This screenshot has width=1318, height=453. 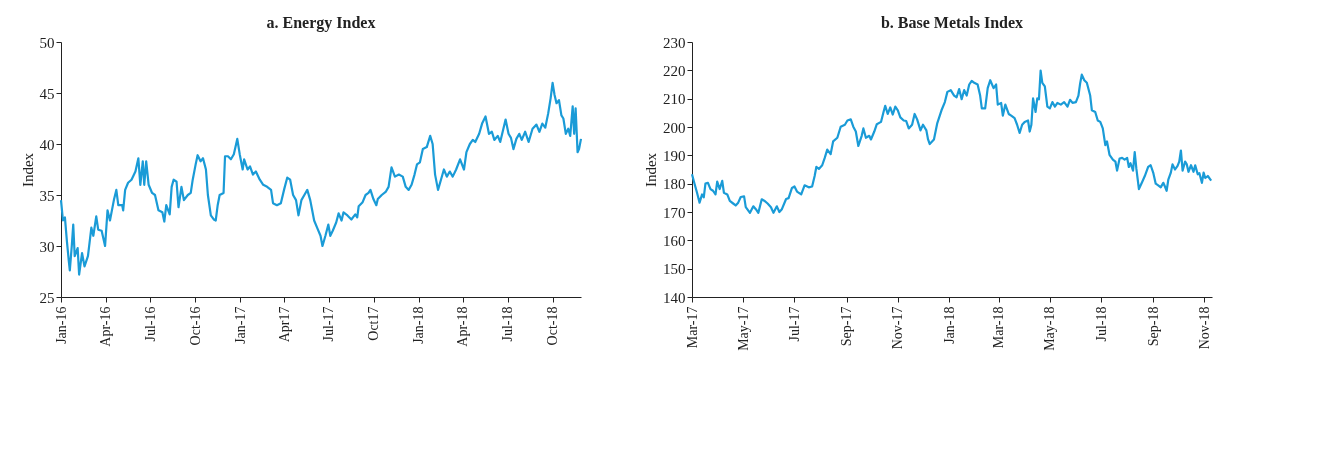 What do you see at coordinates (553, 326) in the screenshot?
I see `x-tick-label: Oct-18` at bounding box center [553, 326].